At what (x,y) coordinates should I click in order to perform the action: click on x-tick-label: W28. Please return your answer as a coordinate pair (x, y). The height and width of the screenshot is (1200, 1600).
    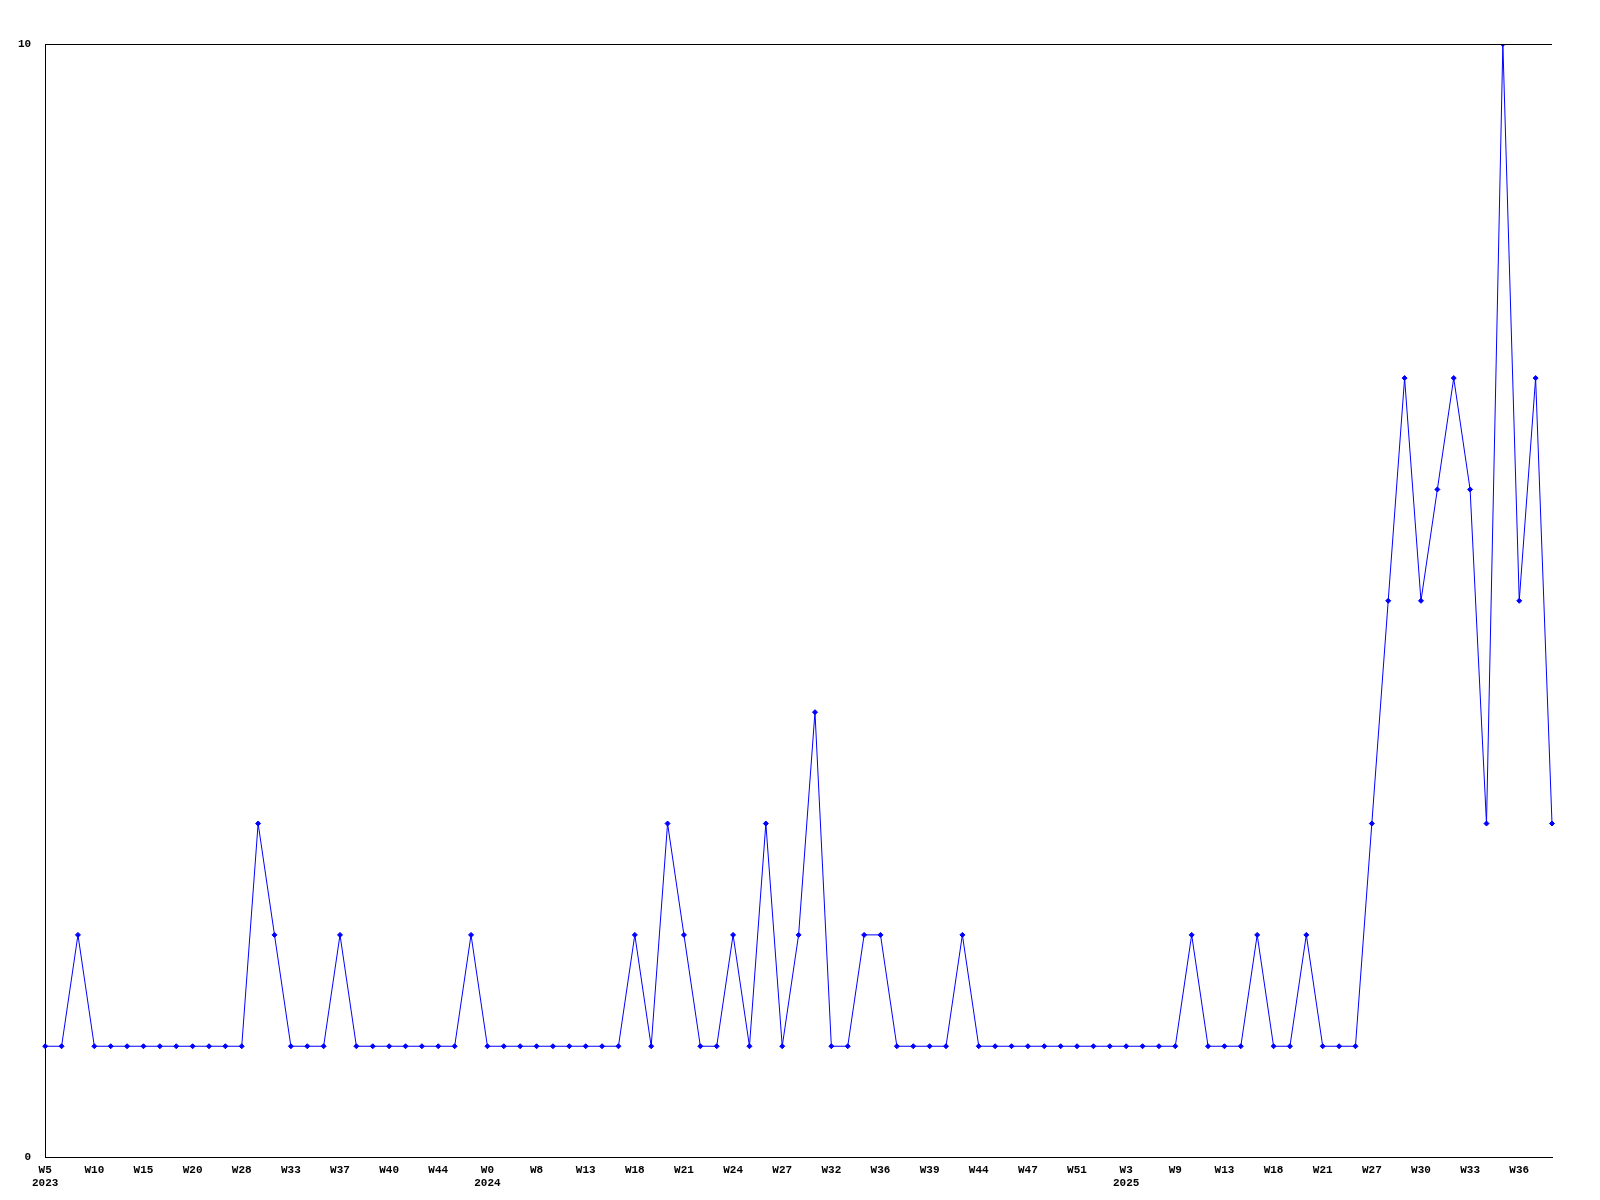
    Looking at the image, I should click on (242, 1169).